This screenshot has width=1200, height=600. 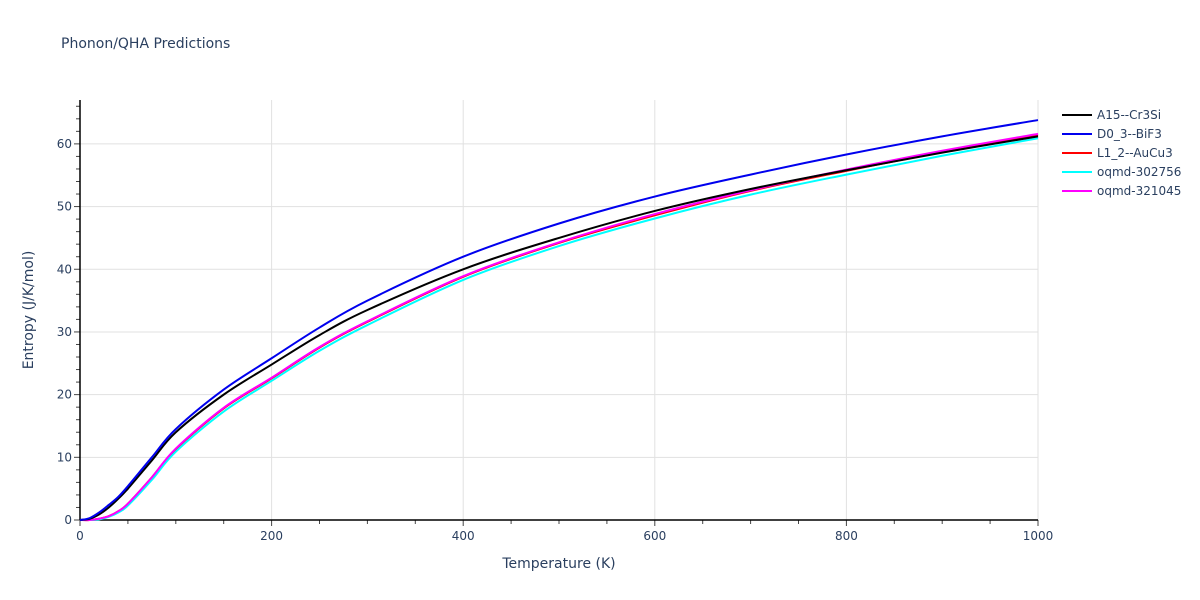 I want to click on legend-item-label: D0_3--BiF3, so click(x=1129, y=134).